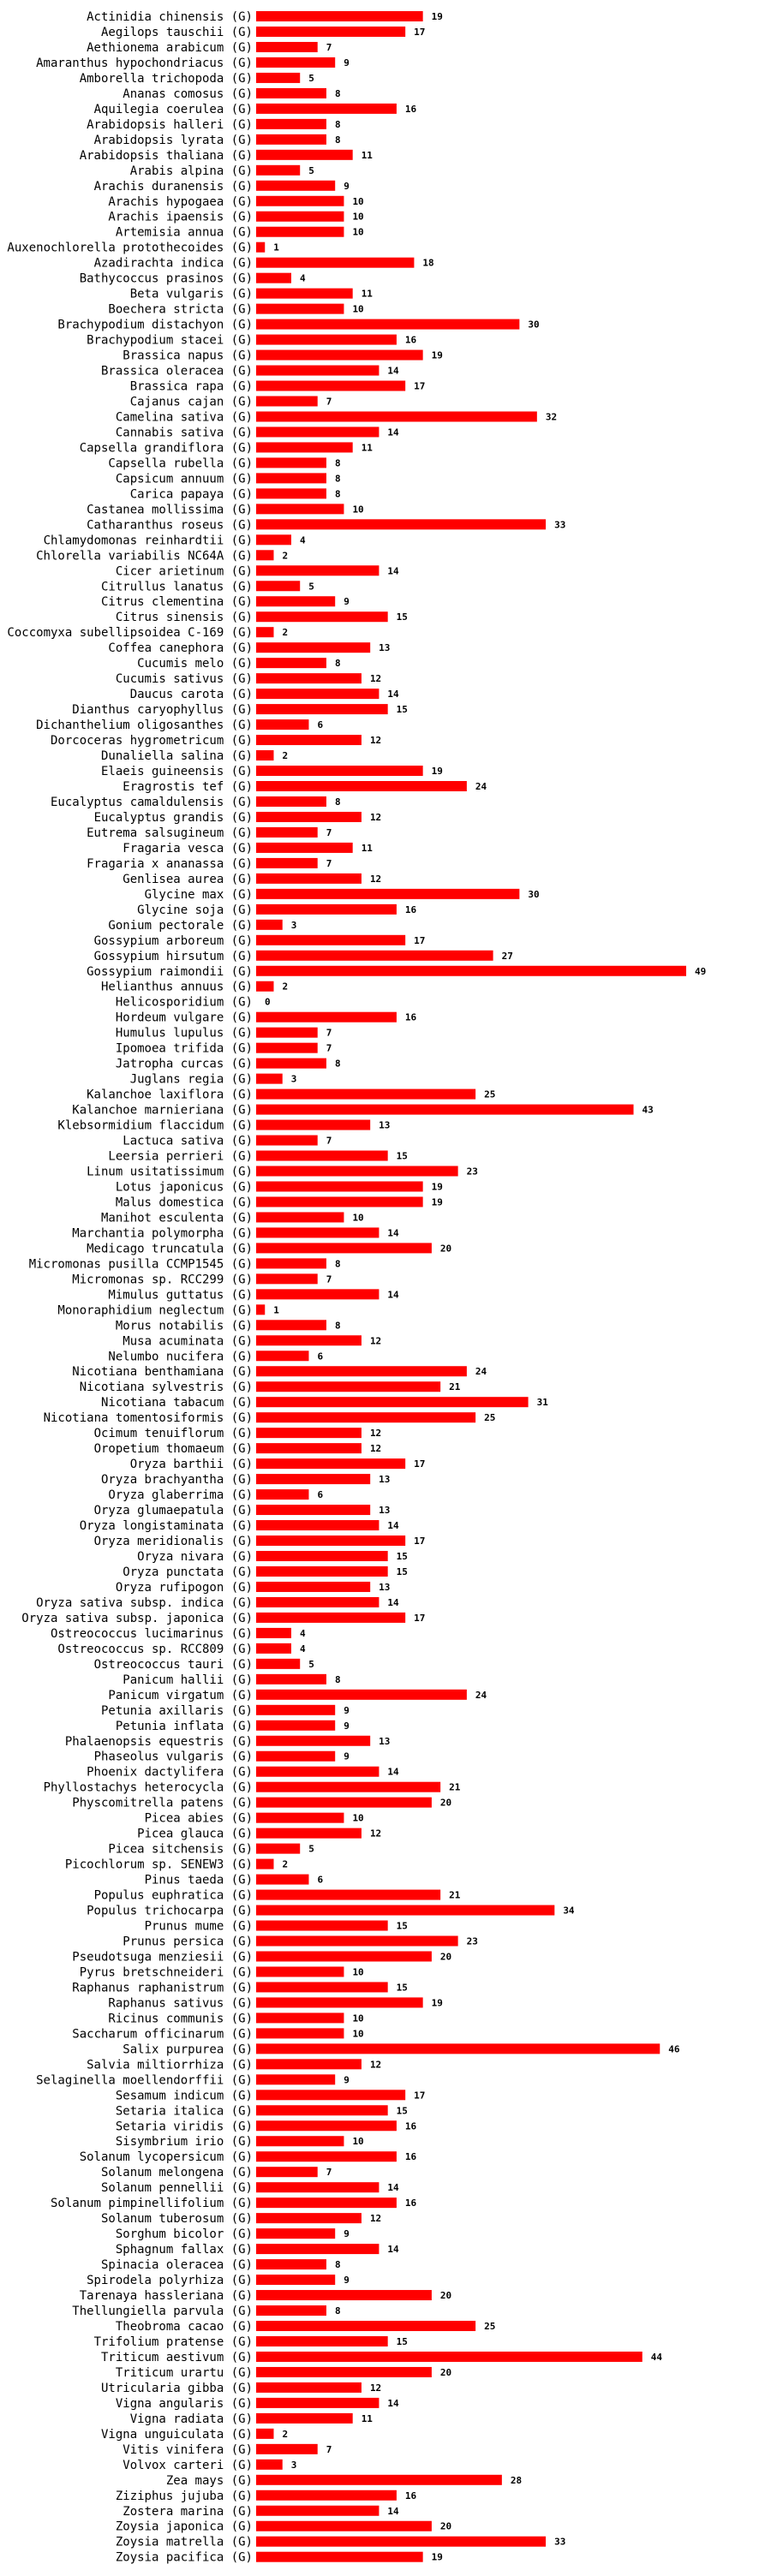  Describe the element at coordinates (368, 155) in the screenshot. I see `value-label: 11` at that location.